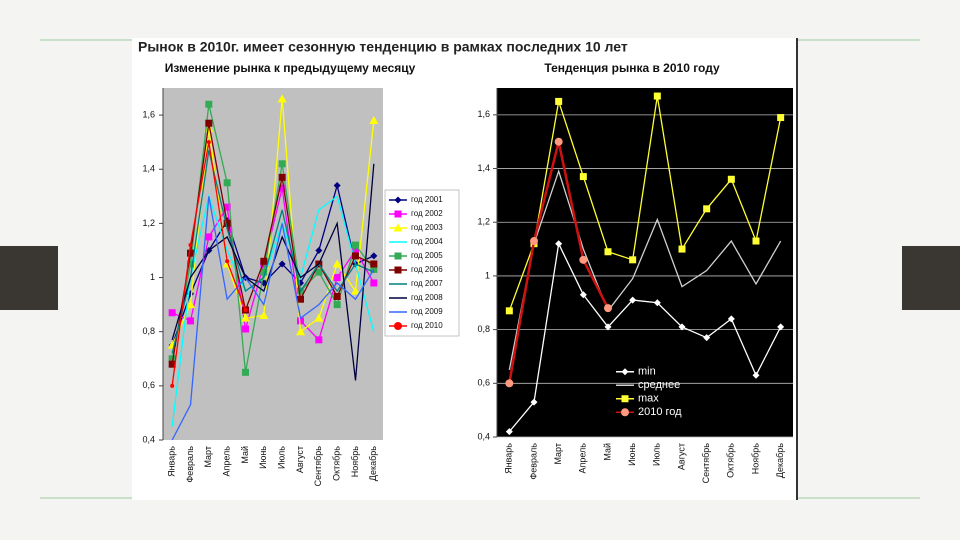 Image resolution: width=960 pixels, height=540 pixels. Describe the element at coordinates (731, 460) in the screenshot. I see `x-tick-label: Октябрь` at that location.